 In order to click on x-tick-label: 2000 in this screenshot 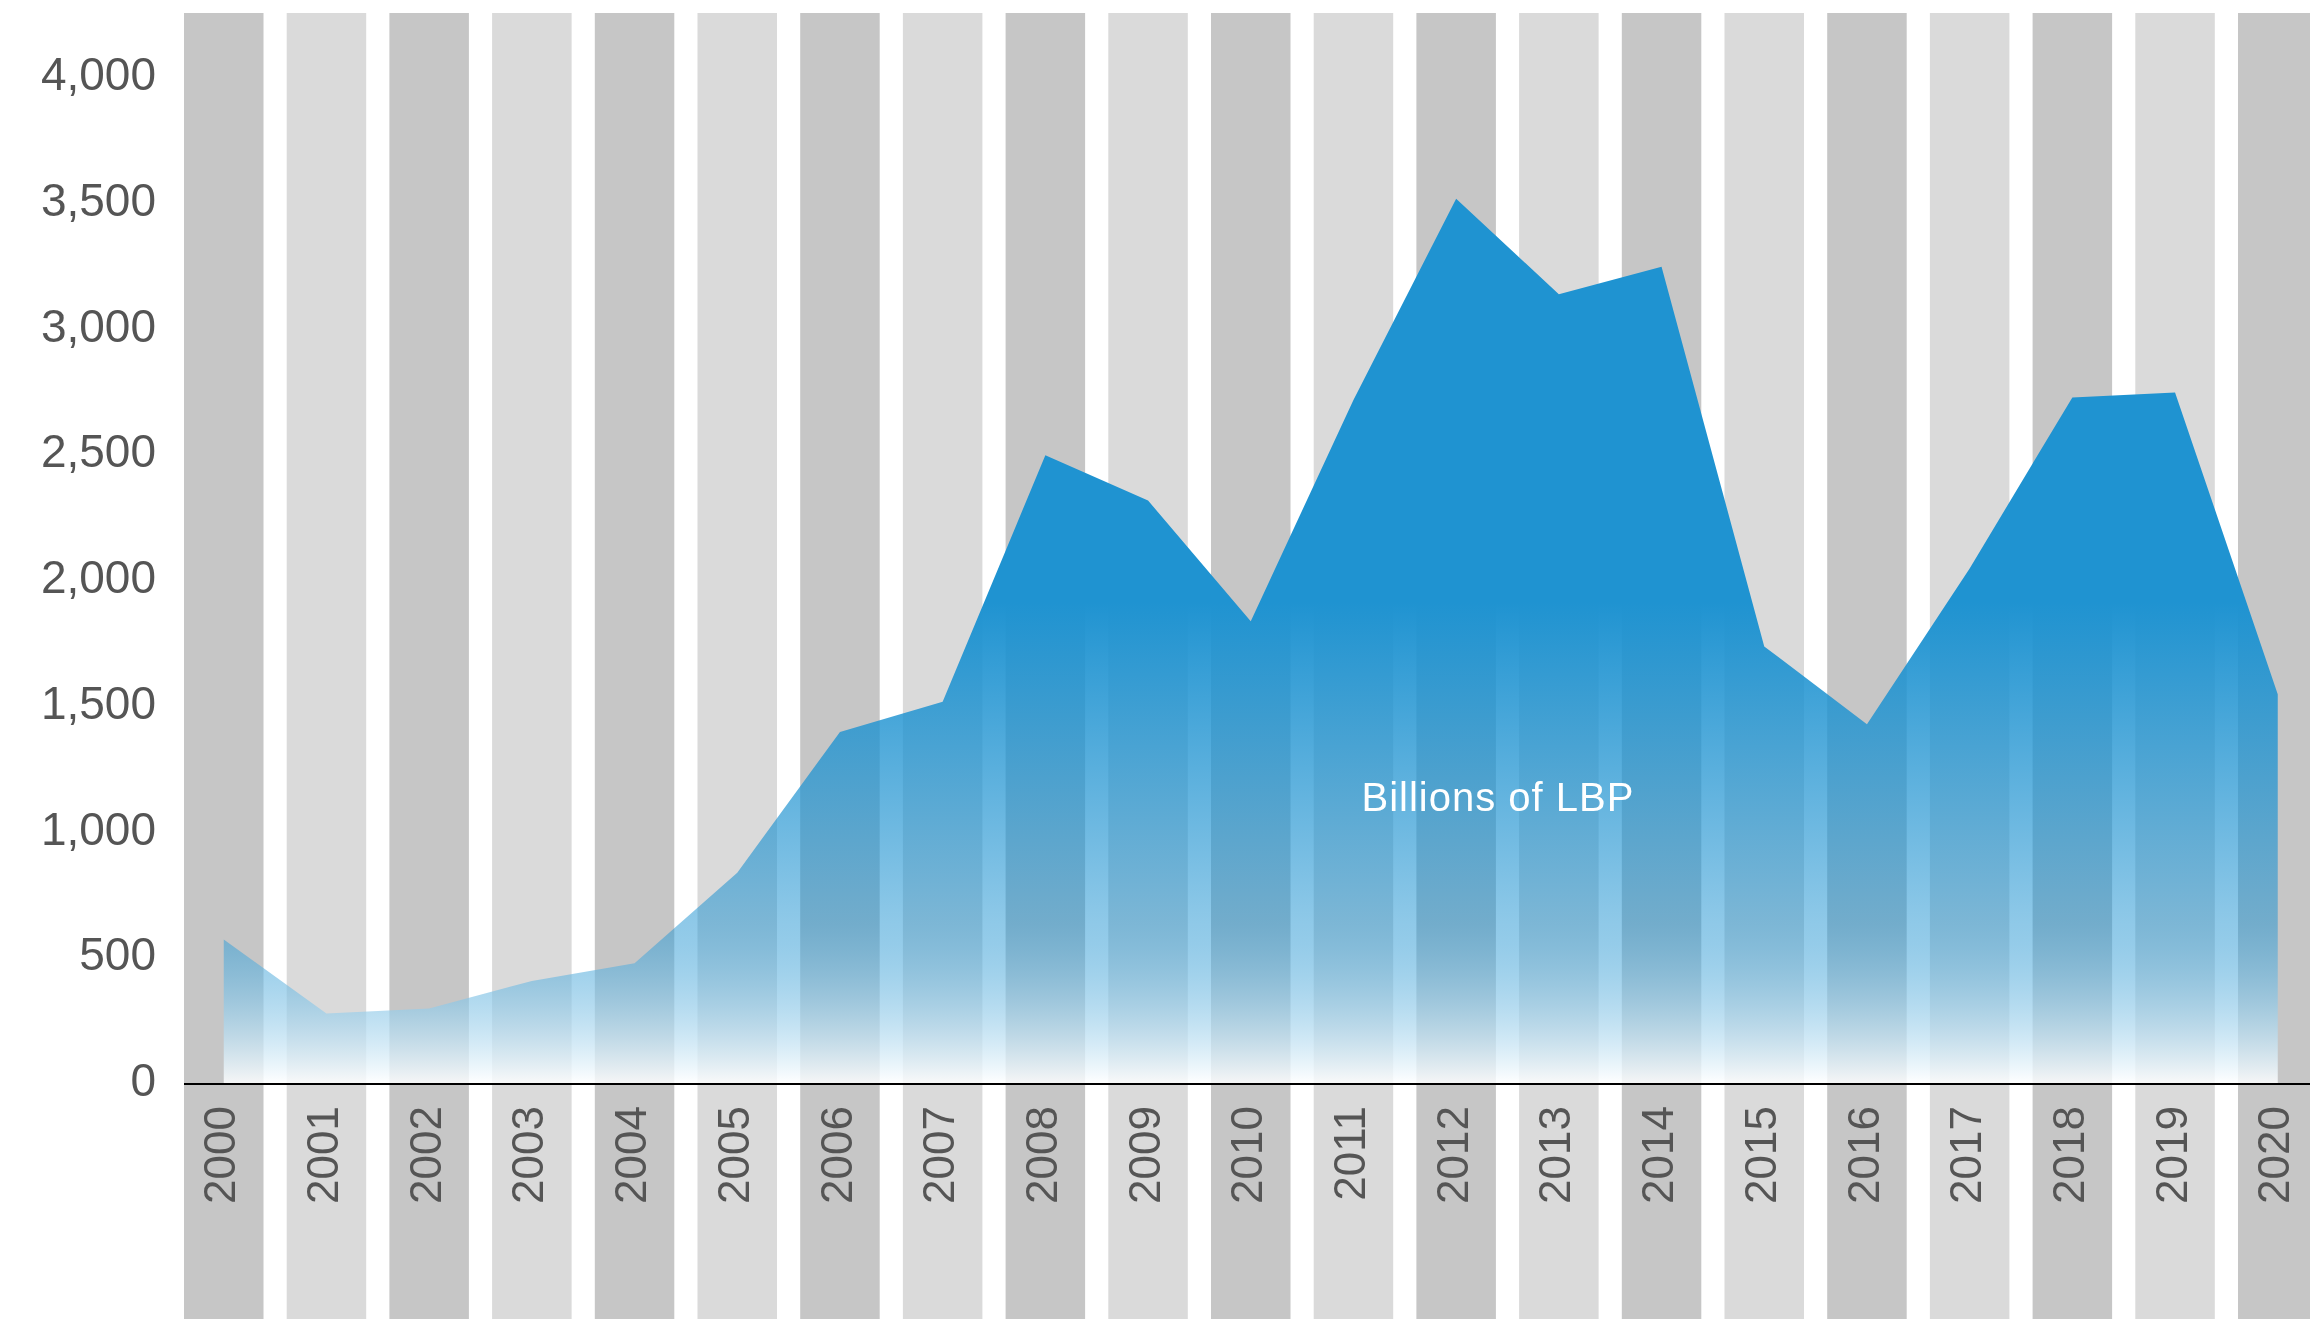, I will do `click(220, 1155)`.